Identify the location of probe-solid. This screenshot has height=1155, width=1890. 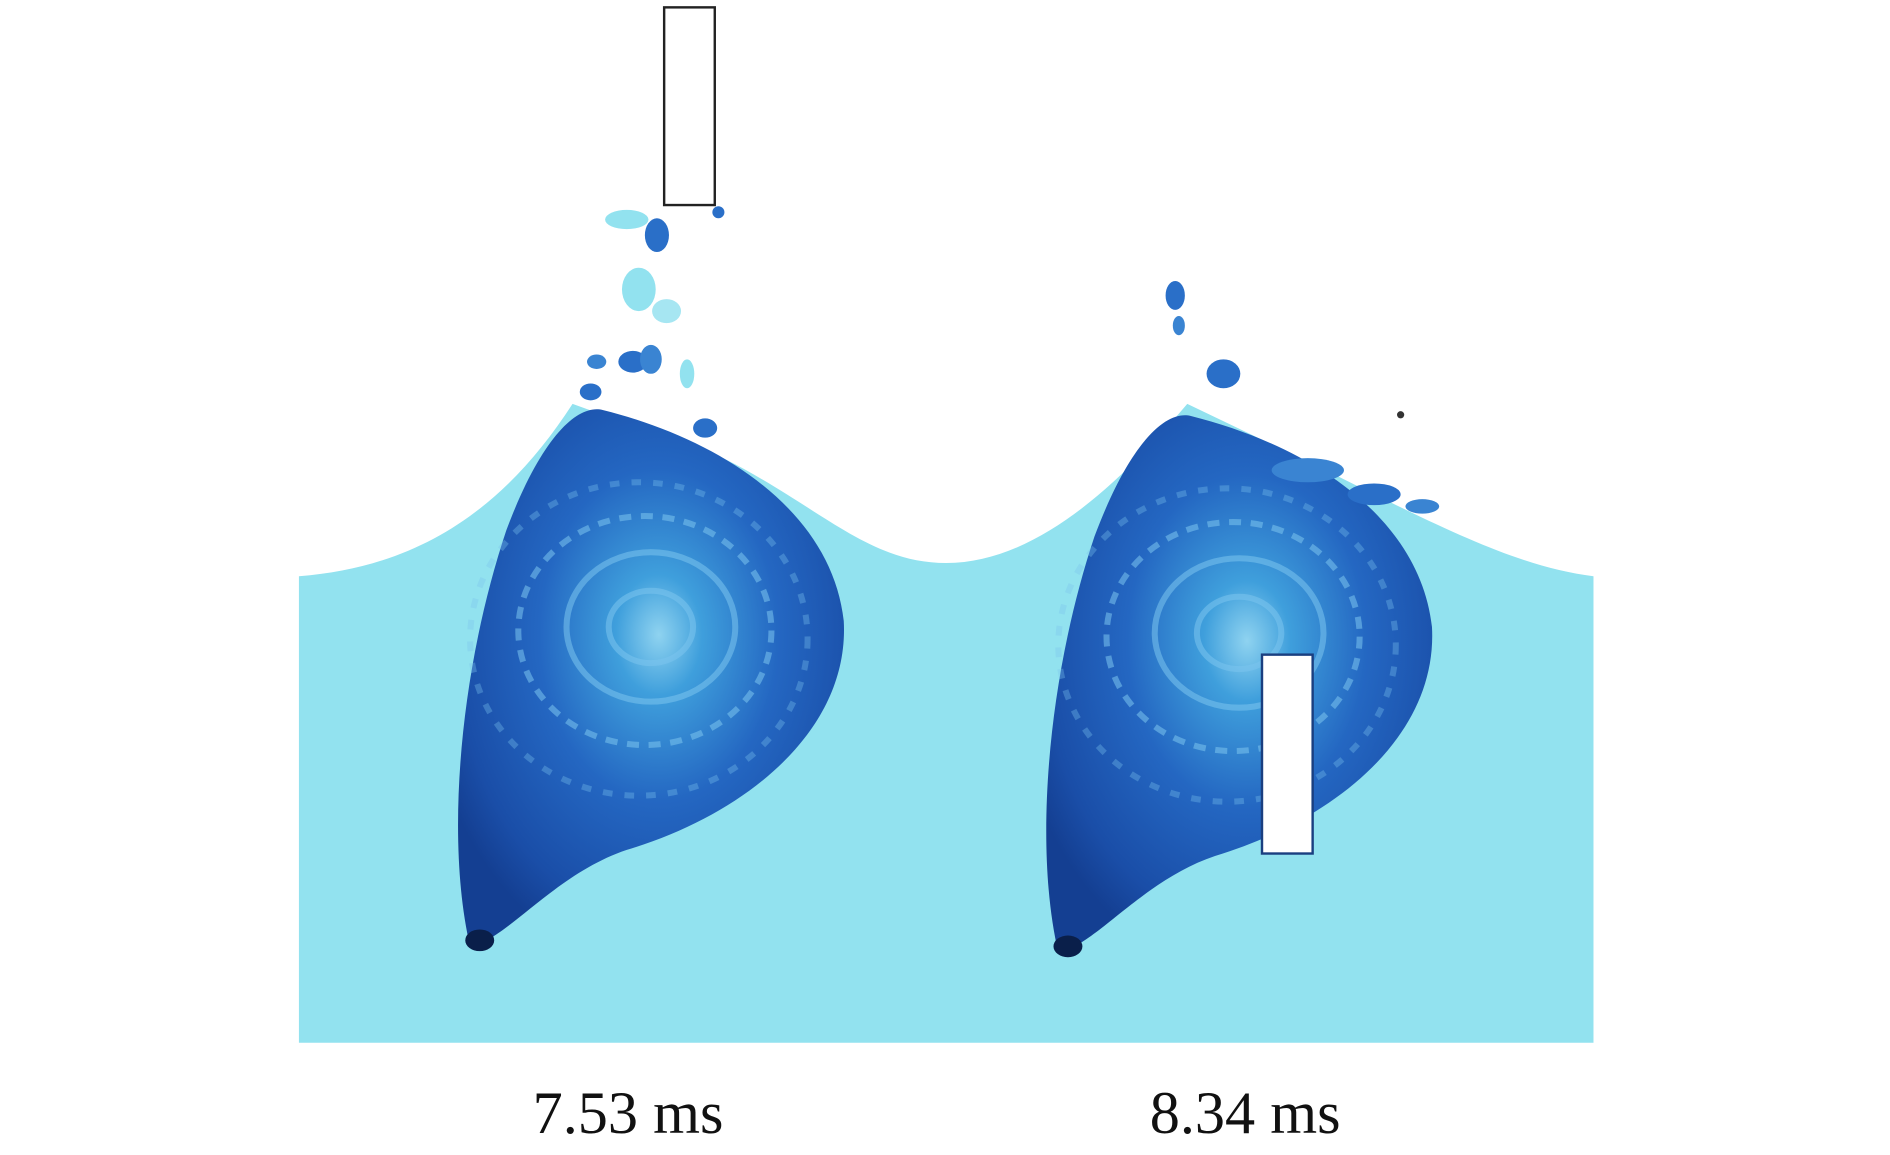
(1287, 754).